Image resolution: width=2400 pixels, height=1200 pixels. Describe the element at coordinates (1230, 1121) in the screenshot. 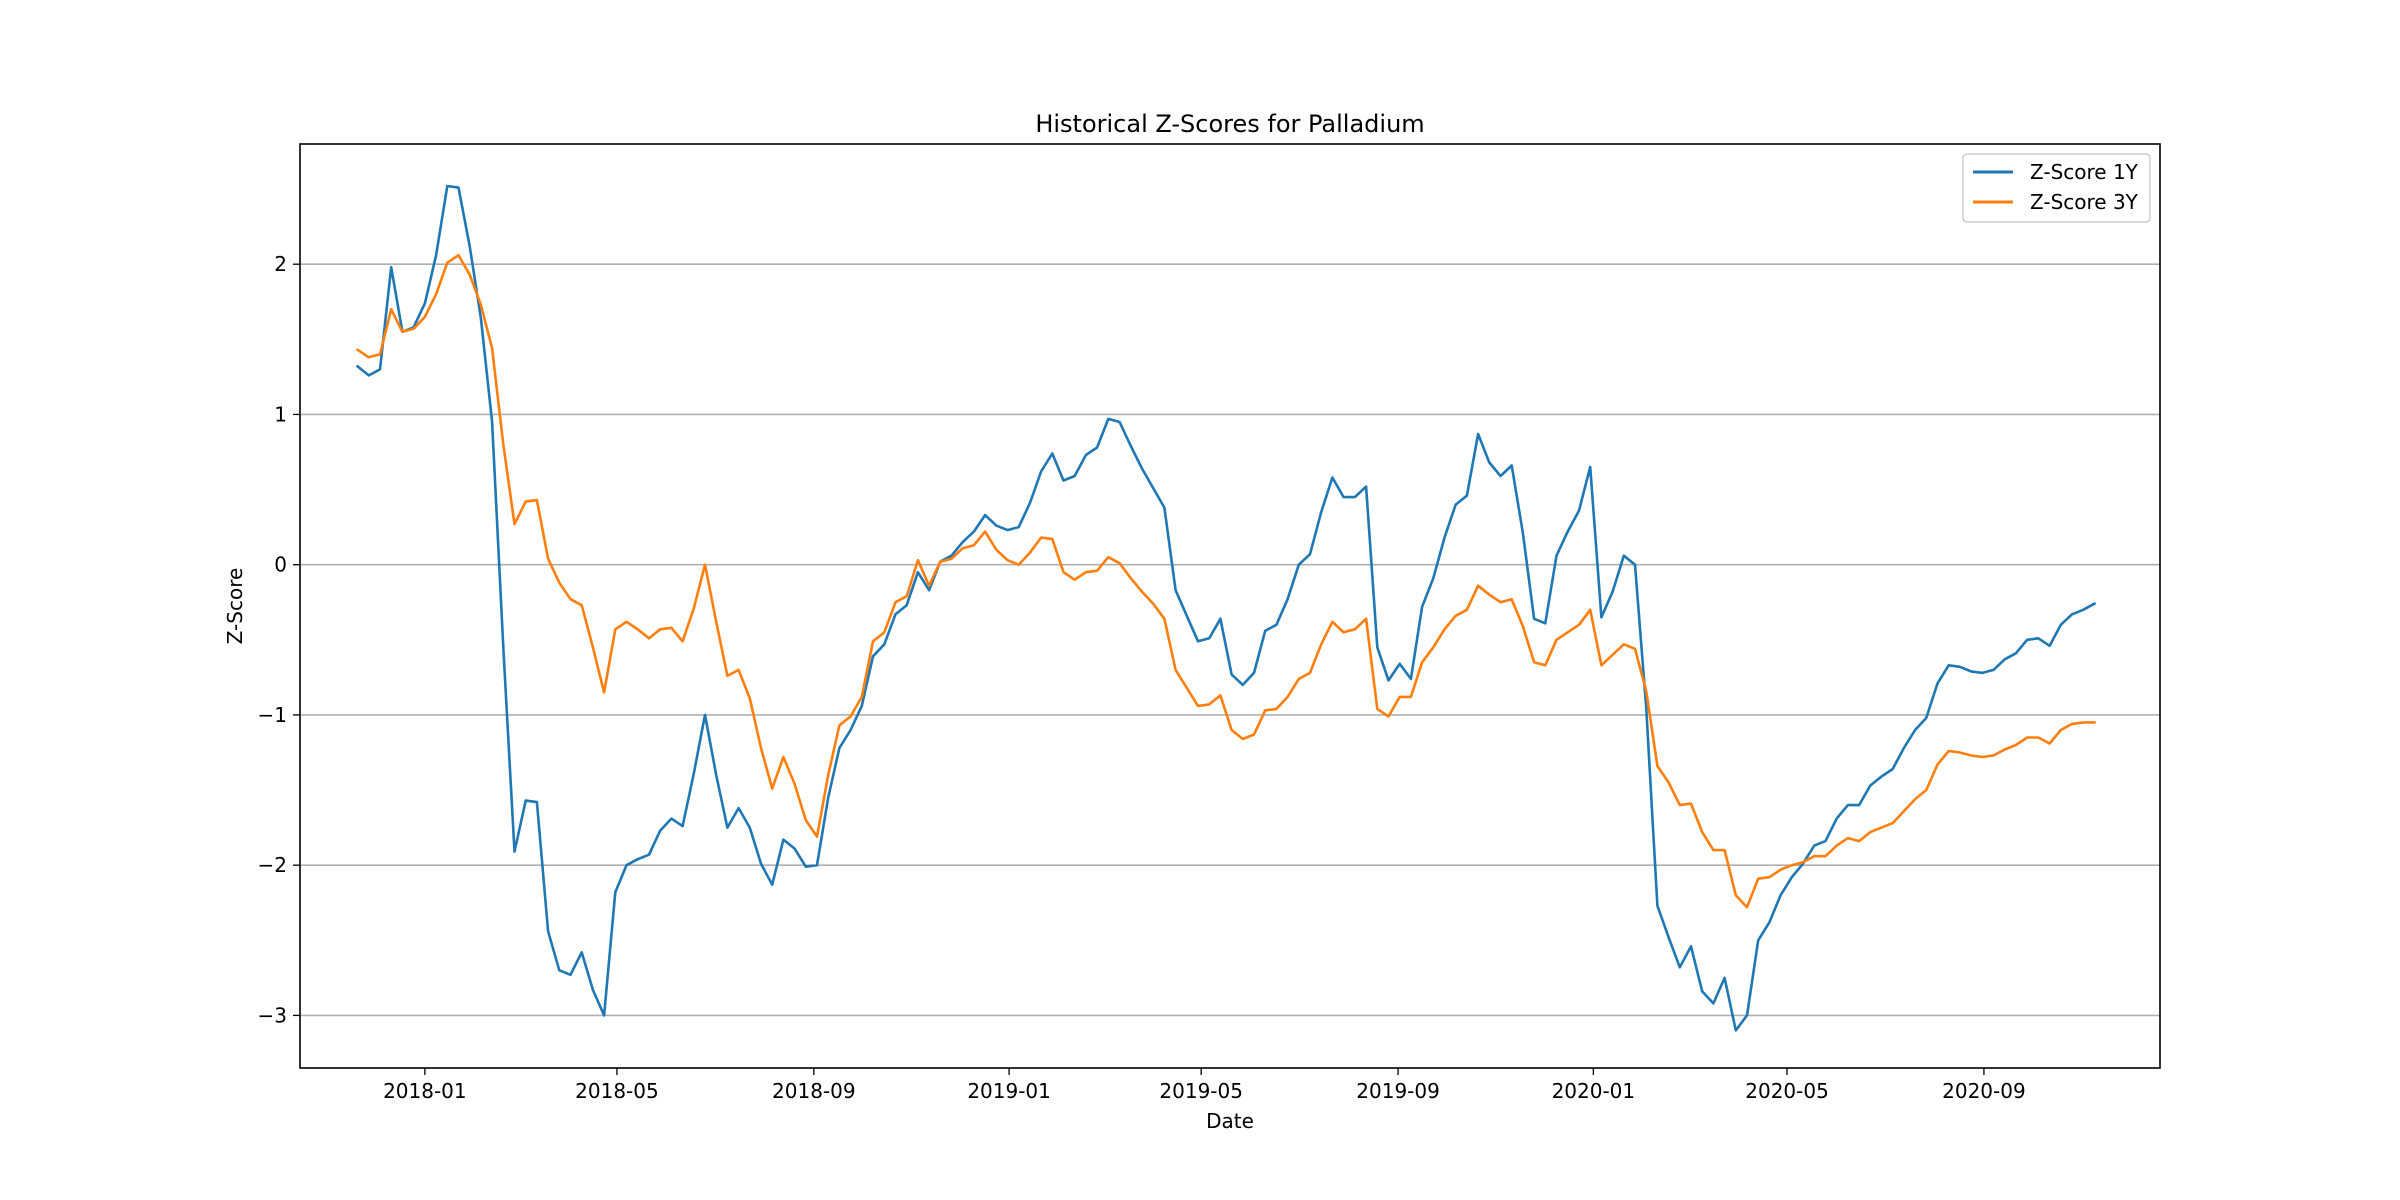

I see `x-axis-label: Date` at that location.